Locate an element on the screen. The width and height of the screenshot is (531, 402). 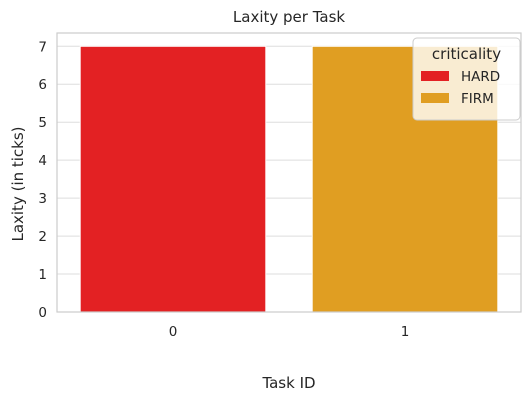
y-tick-label: 4 is located at coordinates (42, 161).